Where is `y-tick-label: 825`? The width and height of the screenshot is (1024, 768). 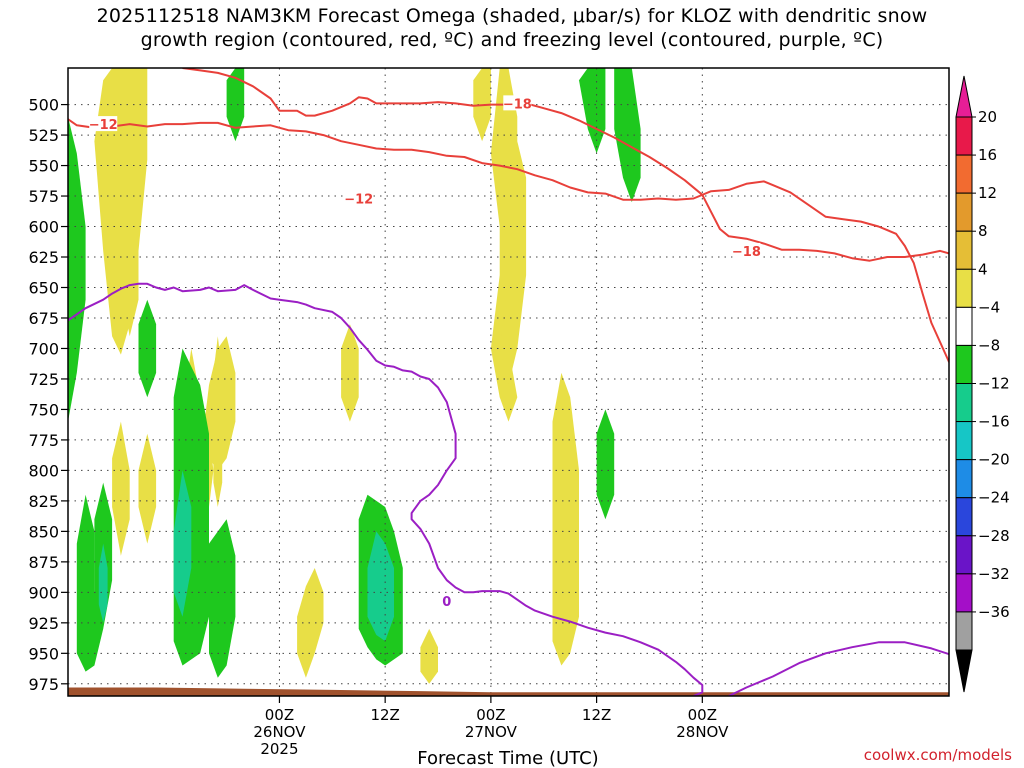 y-tick-label: 825 is located at coordinates (43, 501).